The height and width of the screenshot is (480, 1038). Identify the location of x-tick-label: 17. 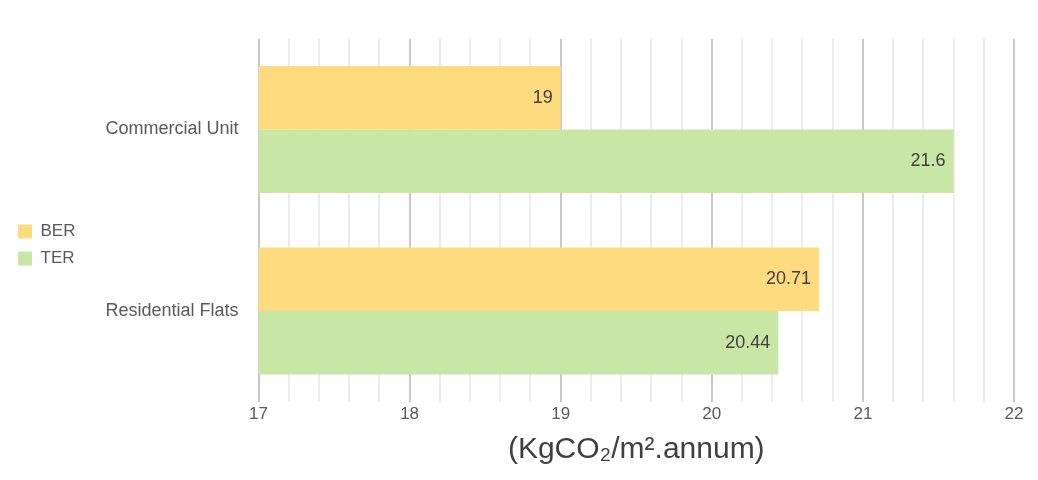
(258, 414).